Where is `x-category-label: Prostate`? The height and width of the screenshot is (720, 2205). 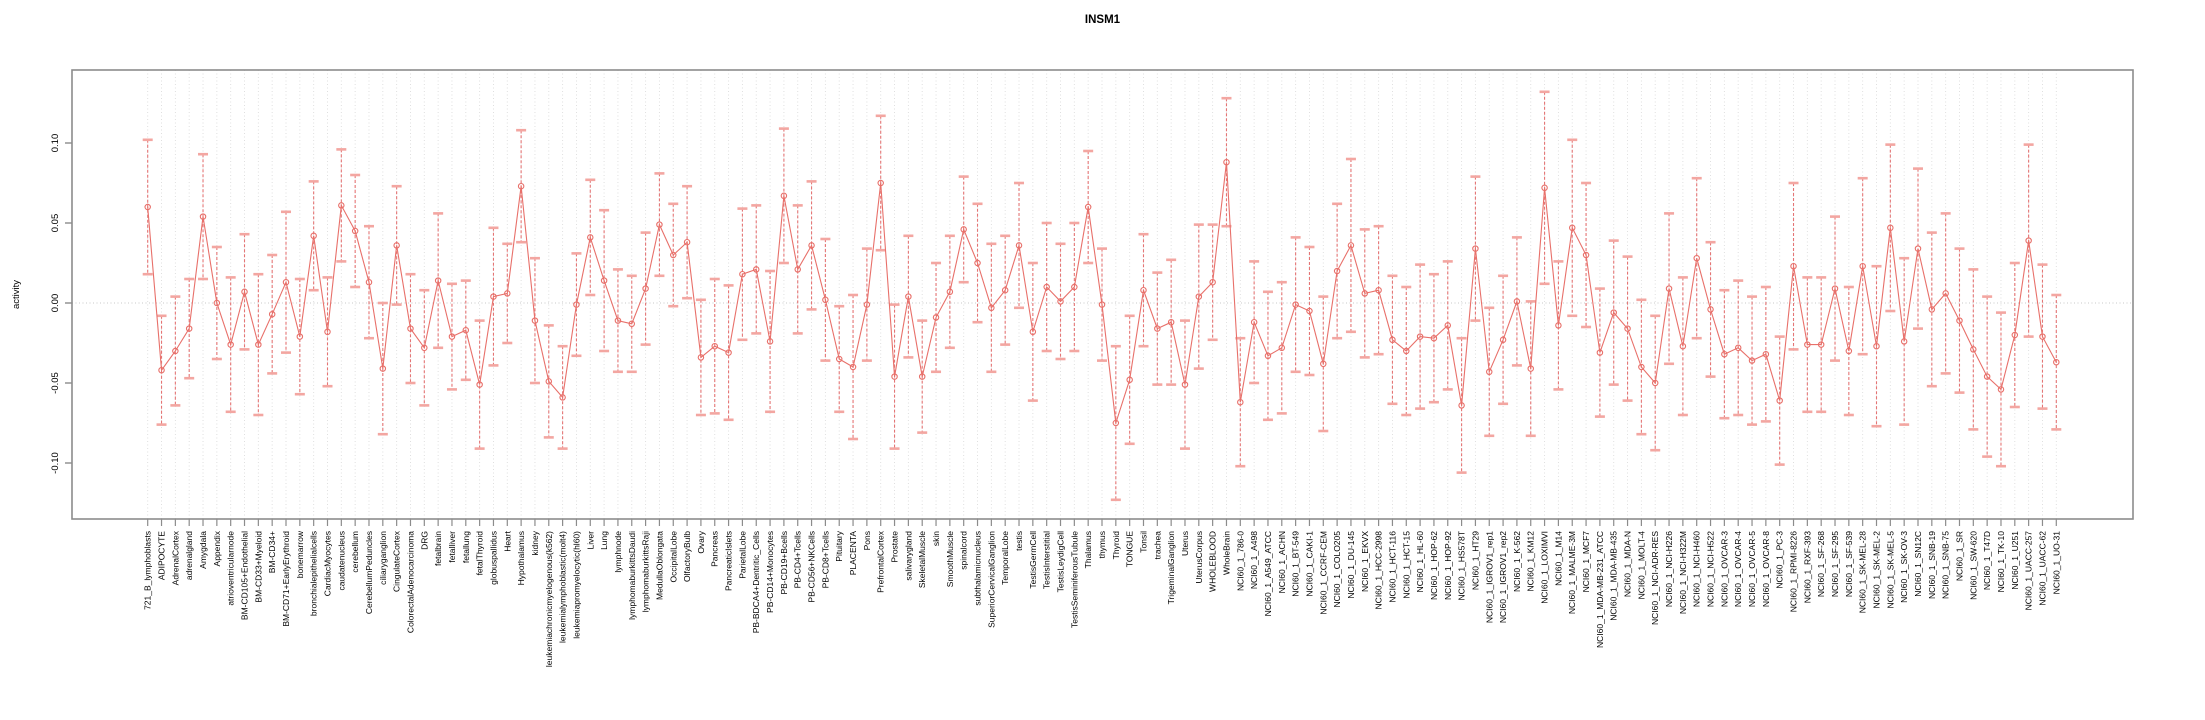
x-category-label: Prostate is located at coordinates (895, 547).